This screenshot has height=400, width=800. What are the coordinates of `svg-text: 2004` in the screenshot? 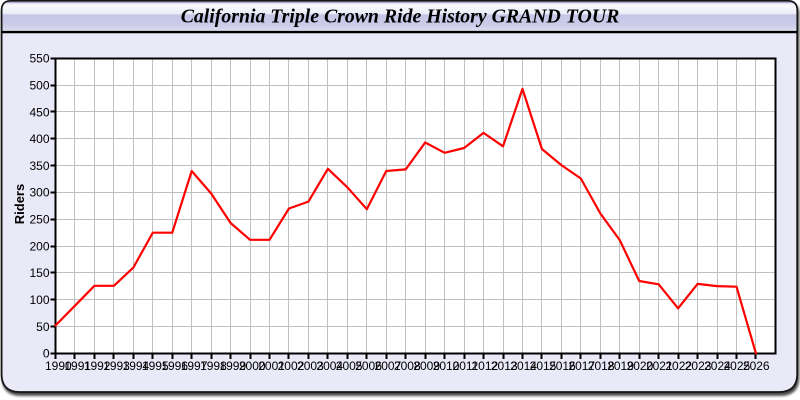 It's located at (329, 366).